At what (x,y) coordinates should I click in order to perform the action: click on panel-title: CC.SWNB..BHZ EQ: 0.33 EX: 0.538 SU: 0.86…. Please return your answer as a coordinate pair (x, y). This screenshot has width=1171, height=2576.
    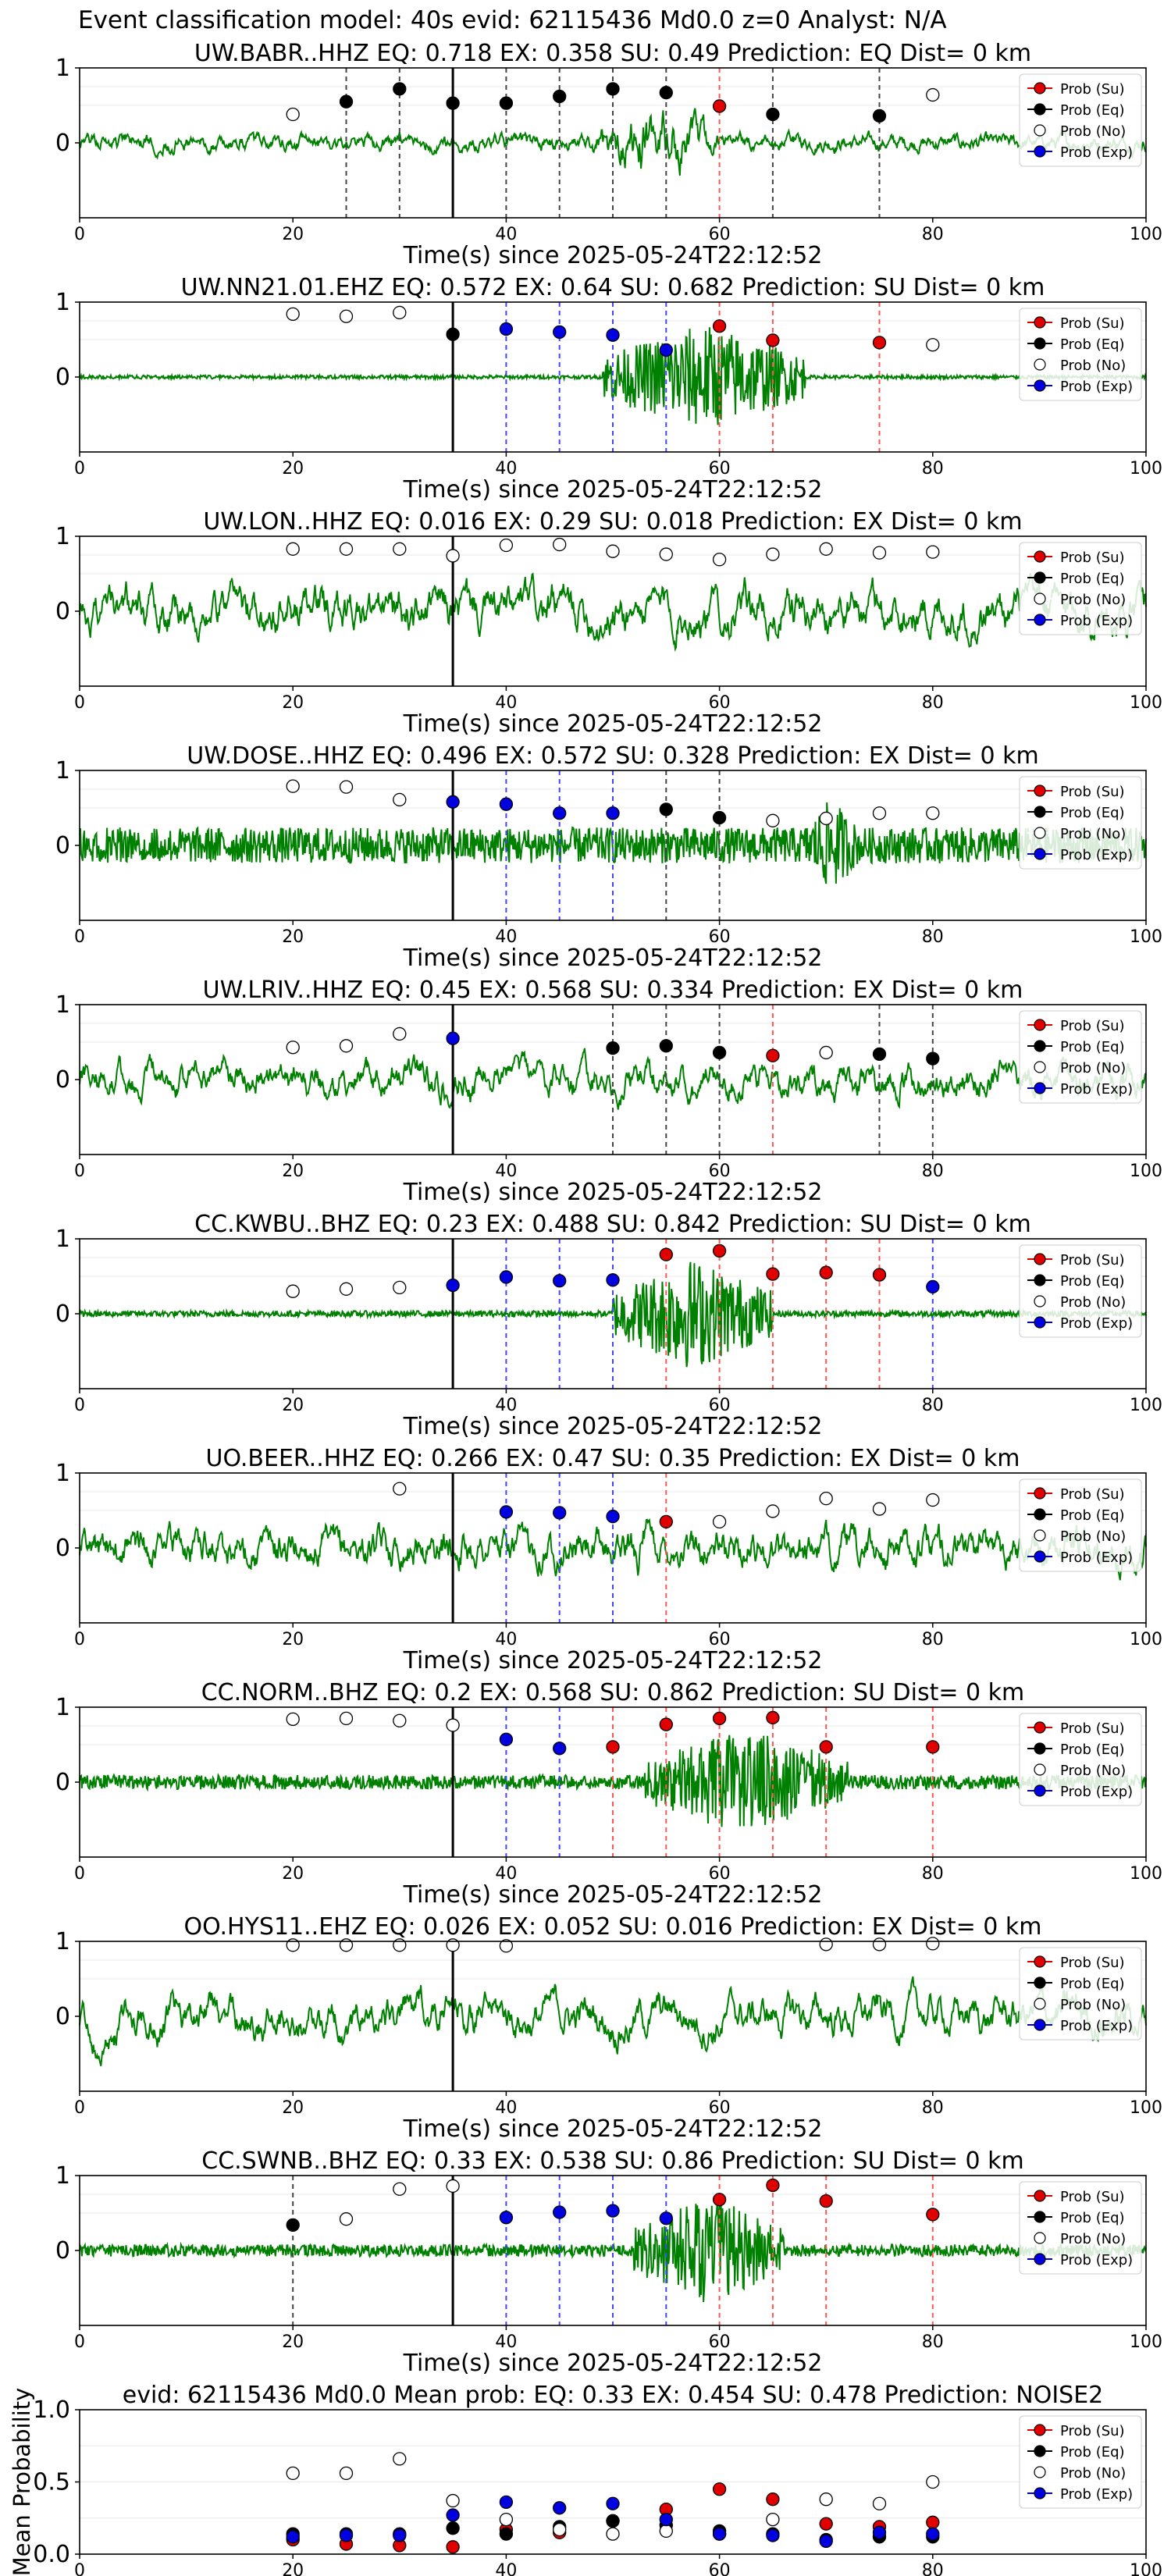
    Looking at the image, I should click on (612, 2161).